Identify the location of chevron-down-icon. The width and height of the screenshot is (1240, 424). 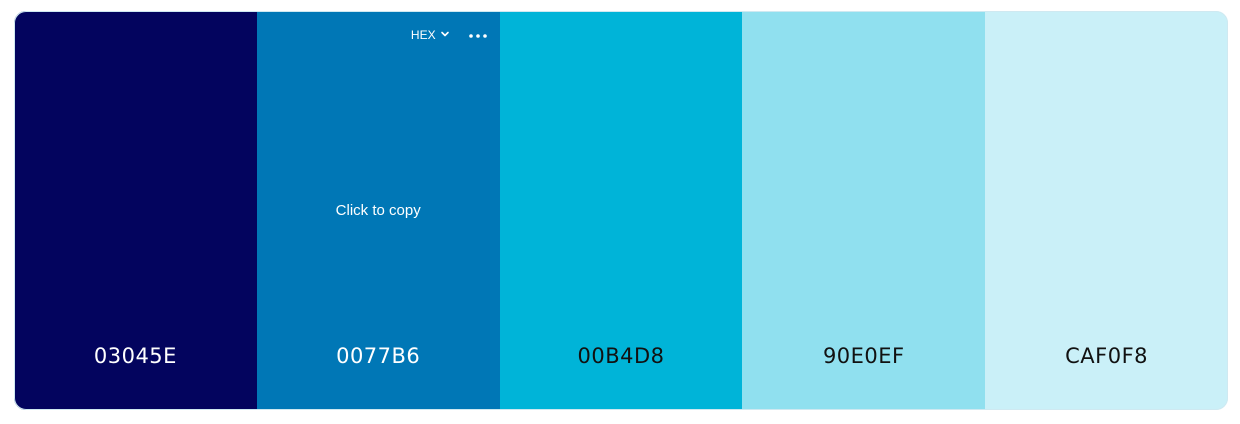
(445, 35).